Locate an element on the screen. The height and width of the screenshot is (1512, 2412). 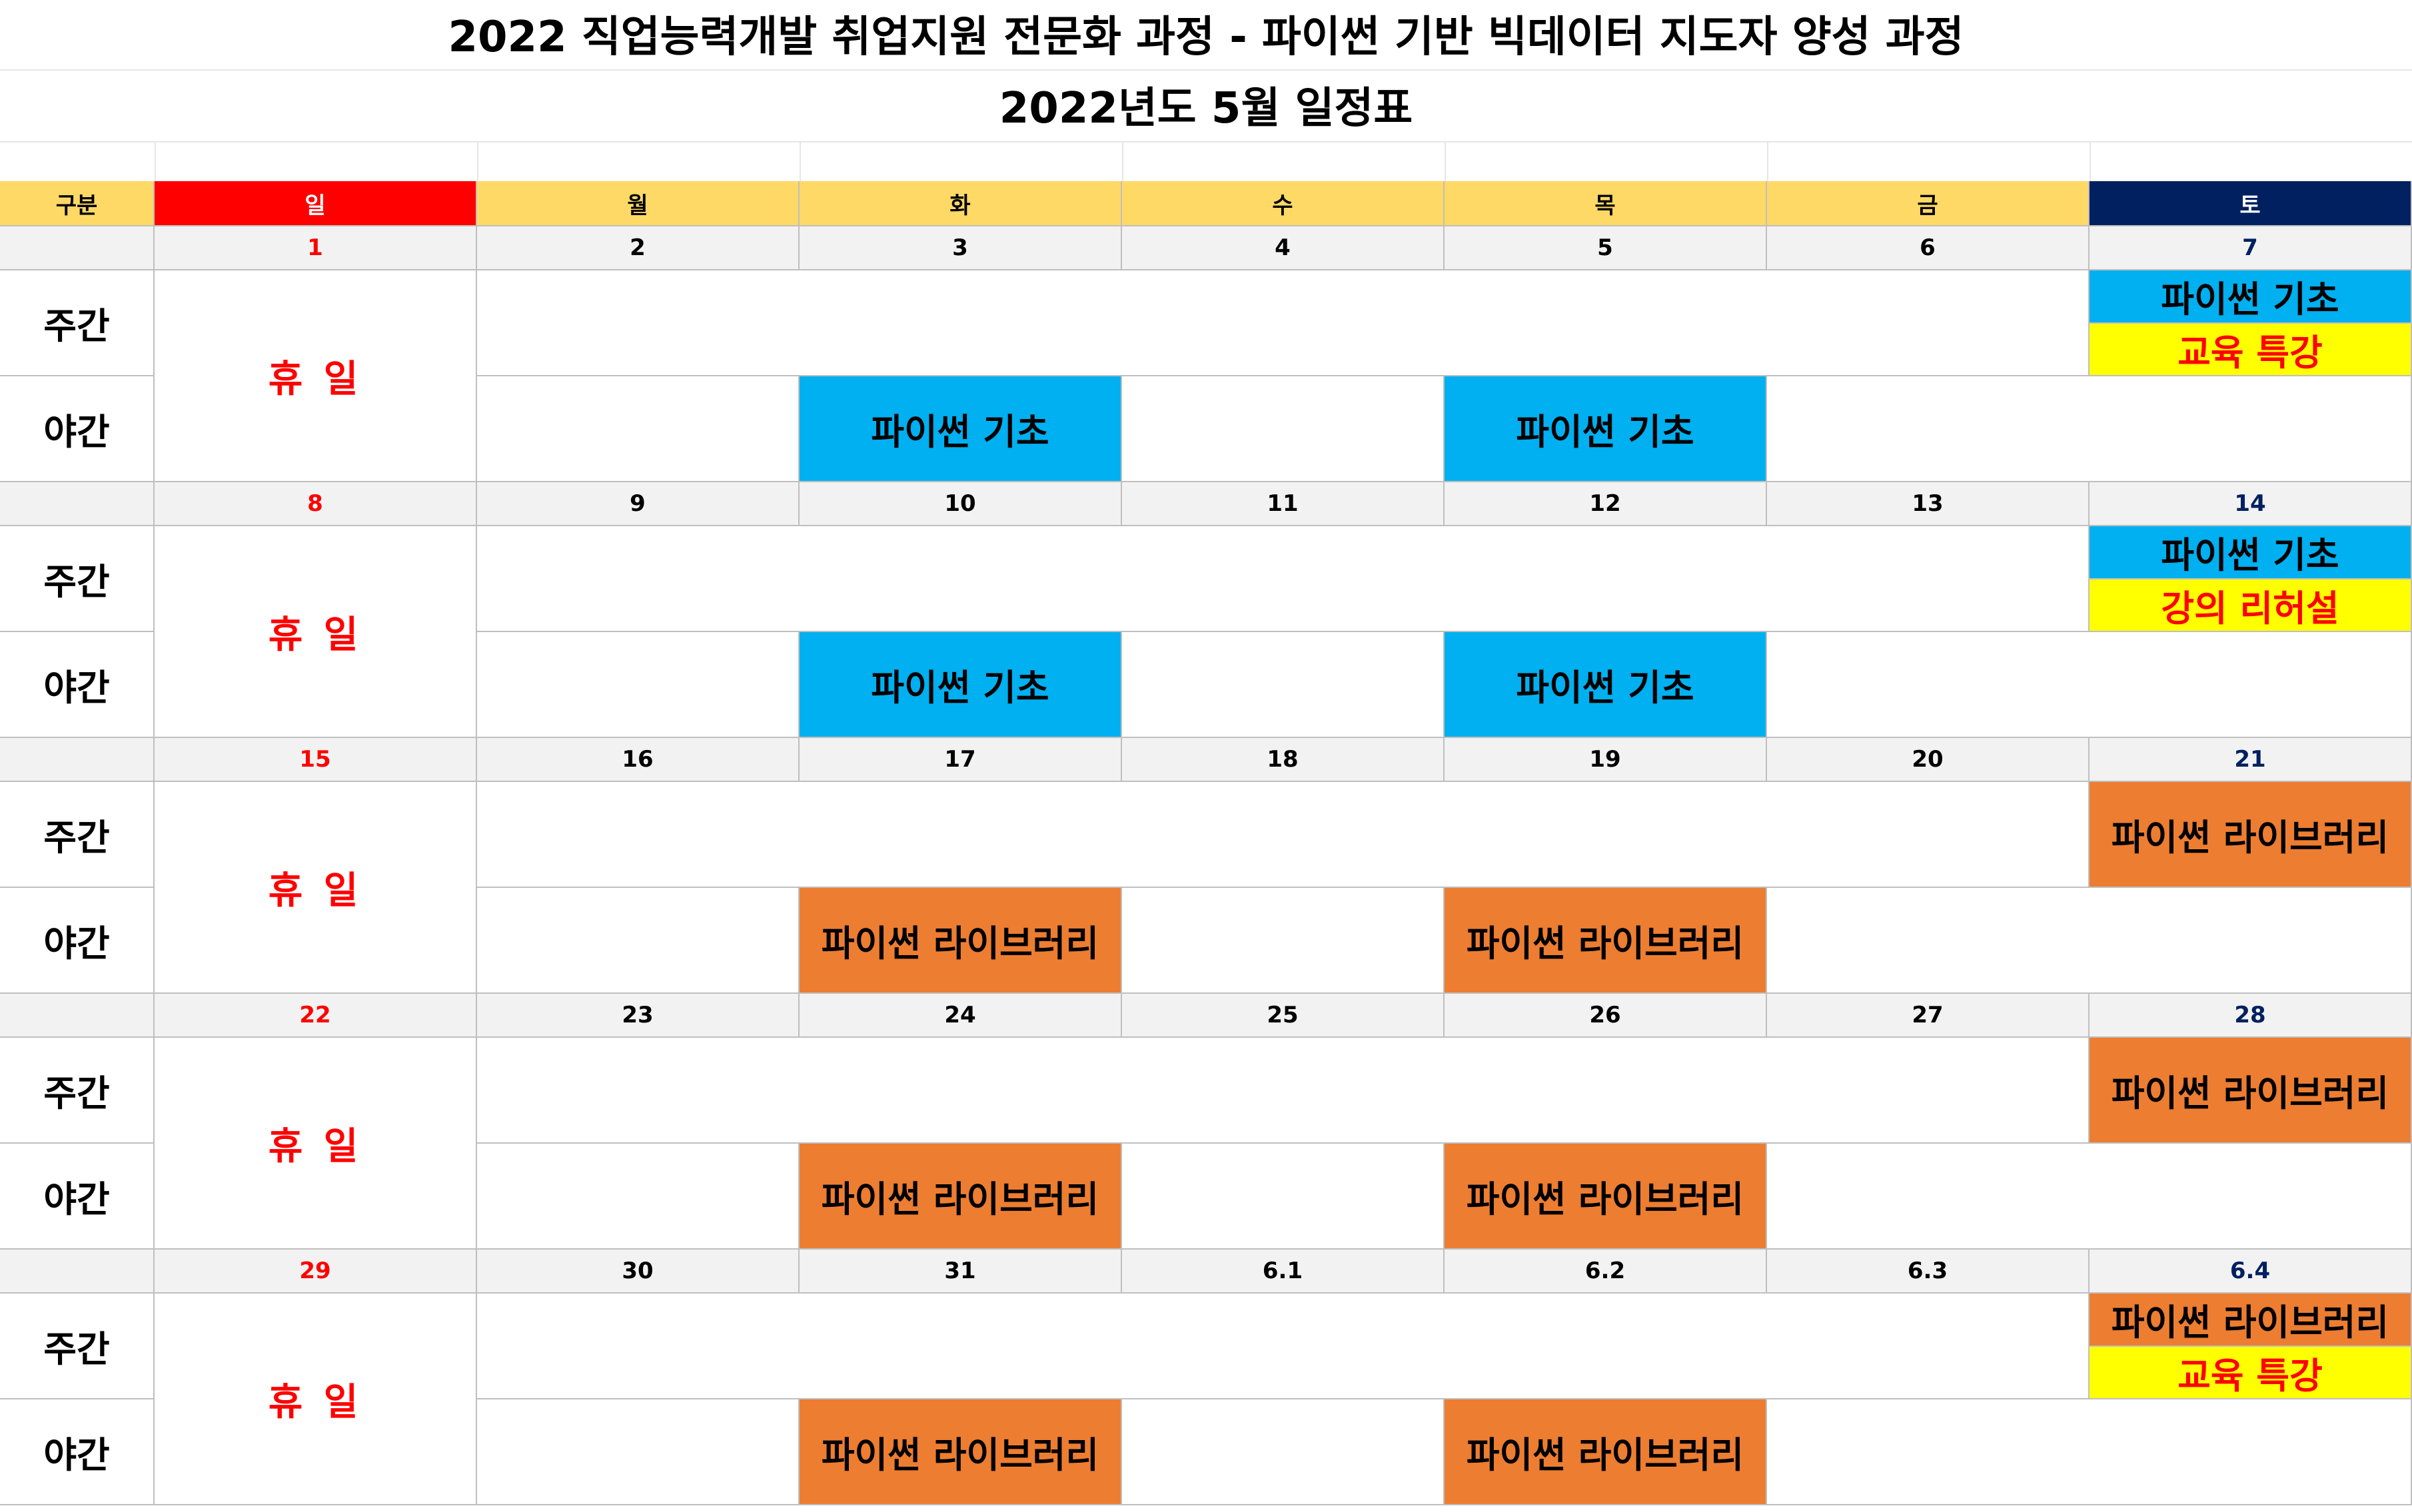
date-cell: 1 is located at coordinates (316, 248).